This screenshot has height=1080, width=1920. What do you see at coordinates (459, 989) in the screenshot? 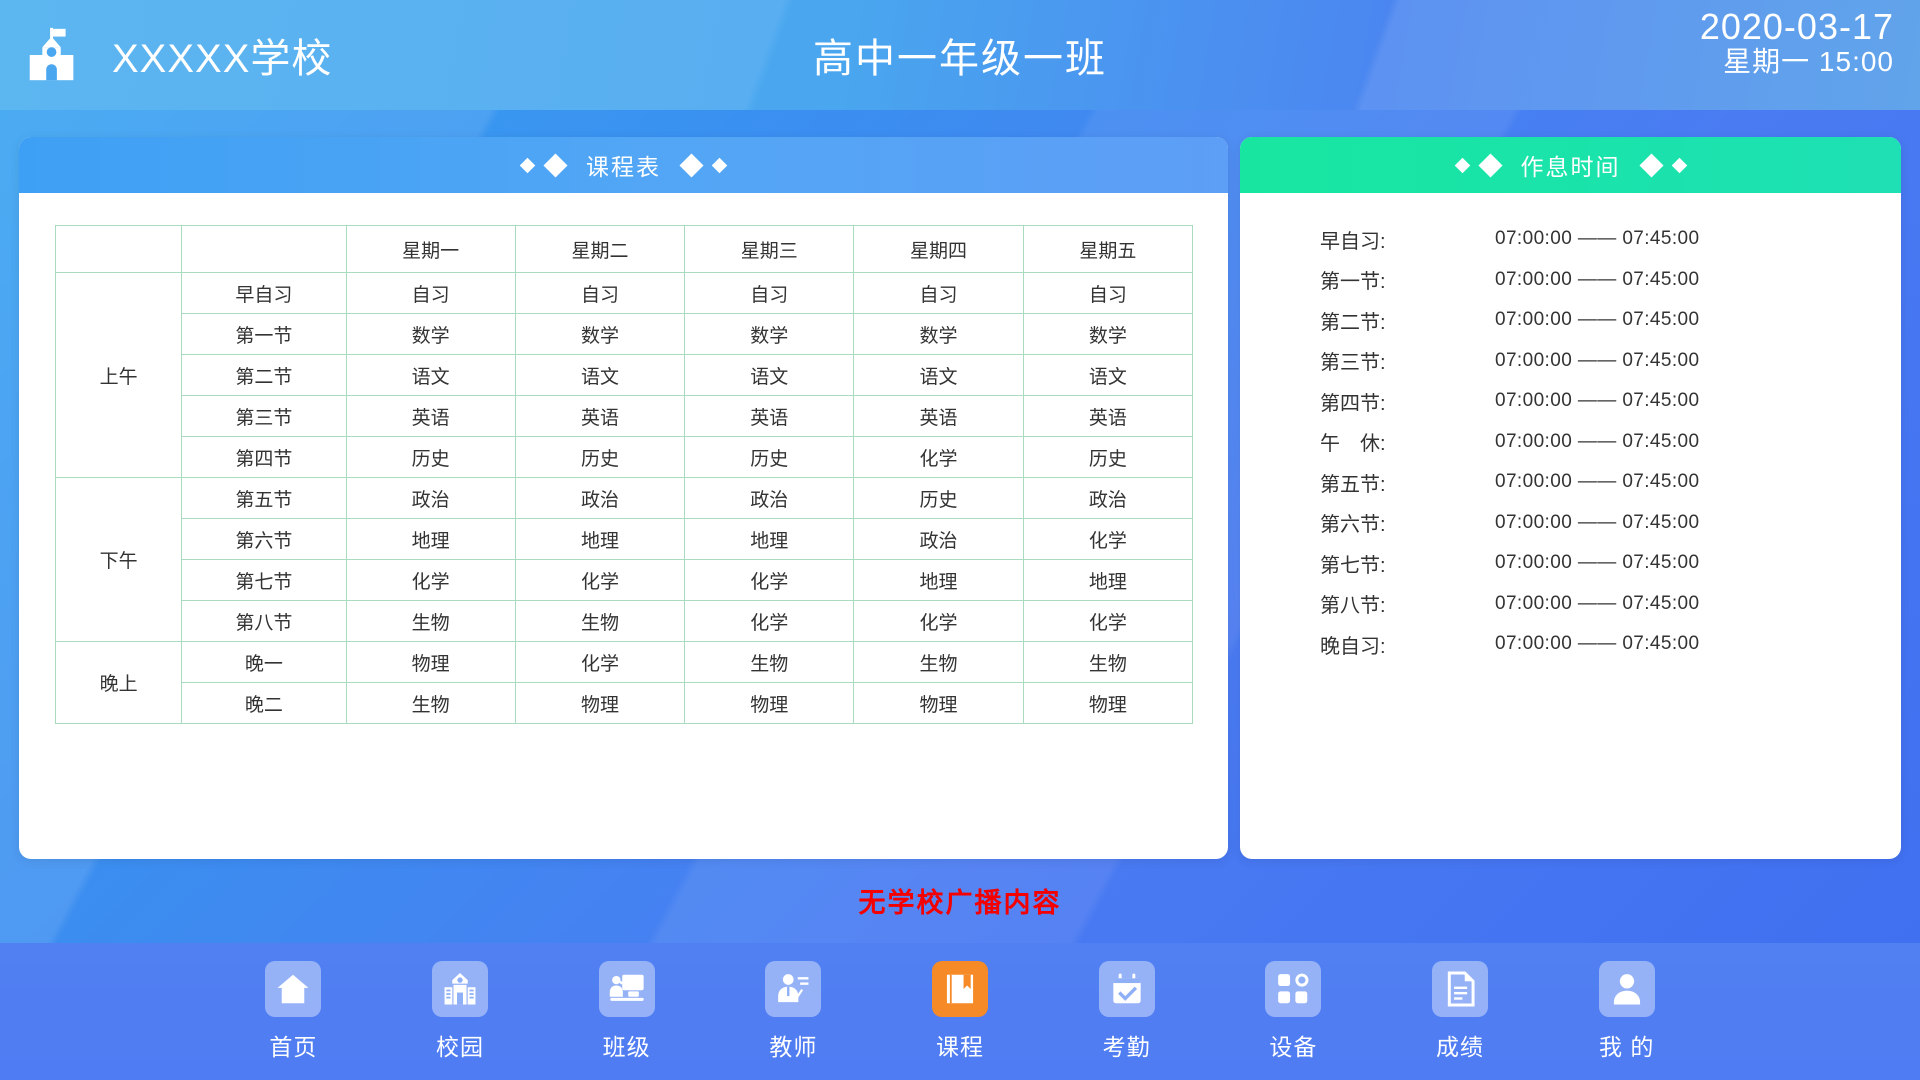
I see `campus-icon` at bounding box center [459, 989].